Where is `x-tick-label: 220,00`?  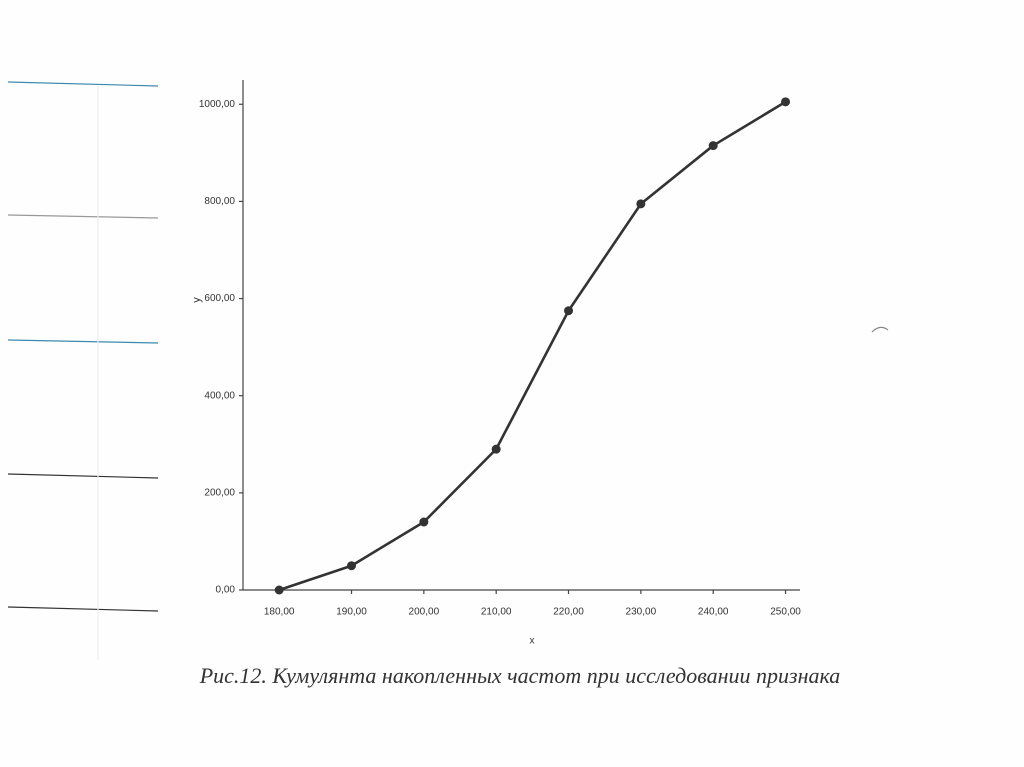
x-tick-label: 220,00 is located at coordinates (568, 612).